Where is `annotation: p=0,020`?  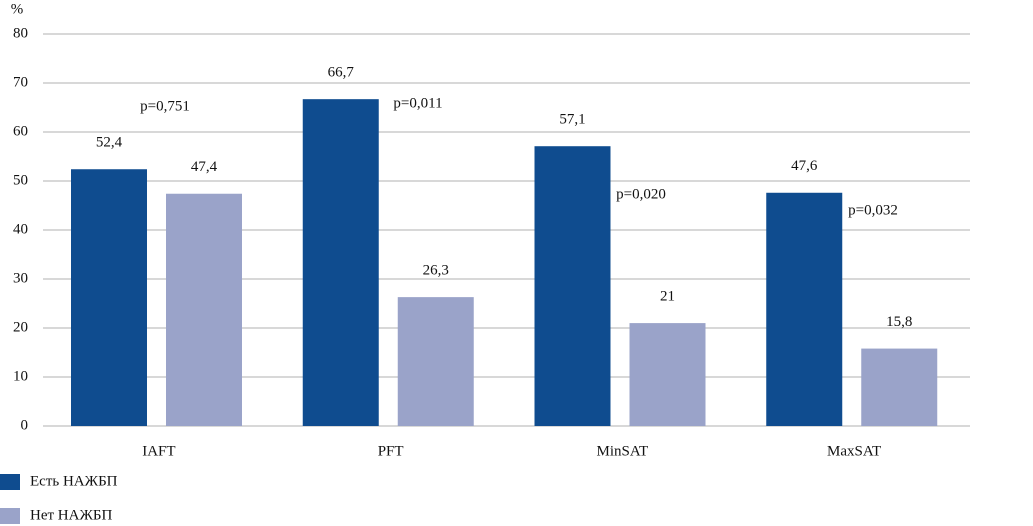
annotation: p=0,020 is located at coordinates (641, 194).